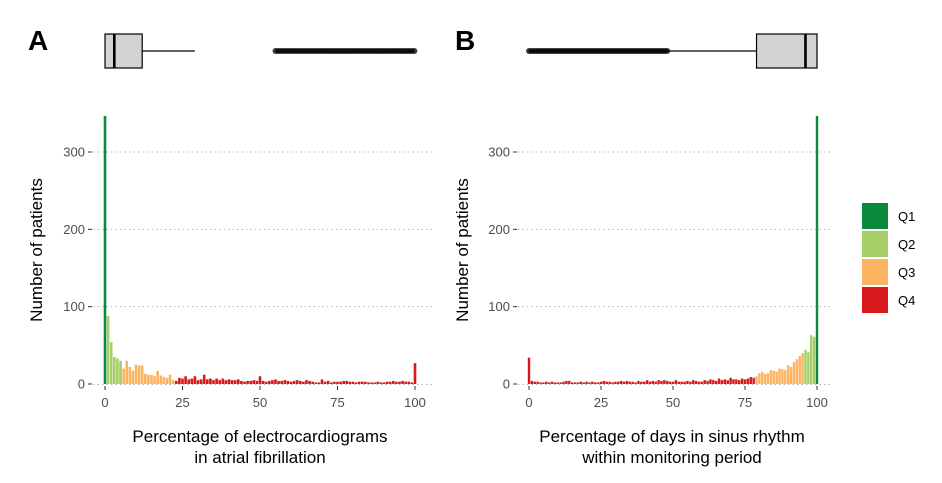 The width and height of the screenshot is (942, 483). Describe the element at coordinates (672, 436) in the screenshot. I see `x-axis-title-line1: Percentage of days in sinus rhythm` at that location.